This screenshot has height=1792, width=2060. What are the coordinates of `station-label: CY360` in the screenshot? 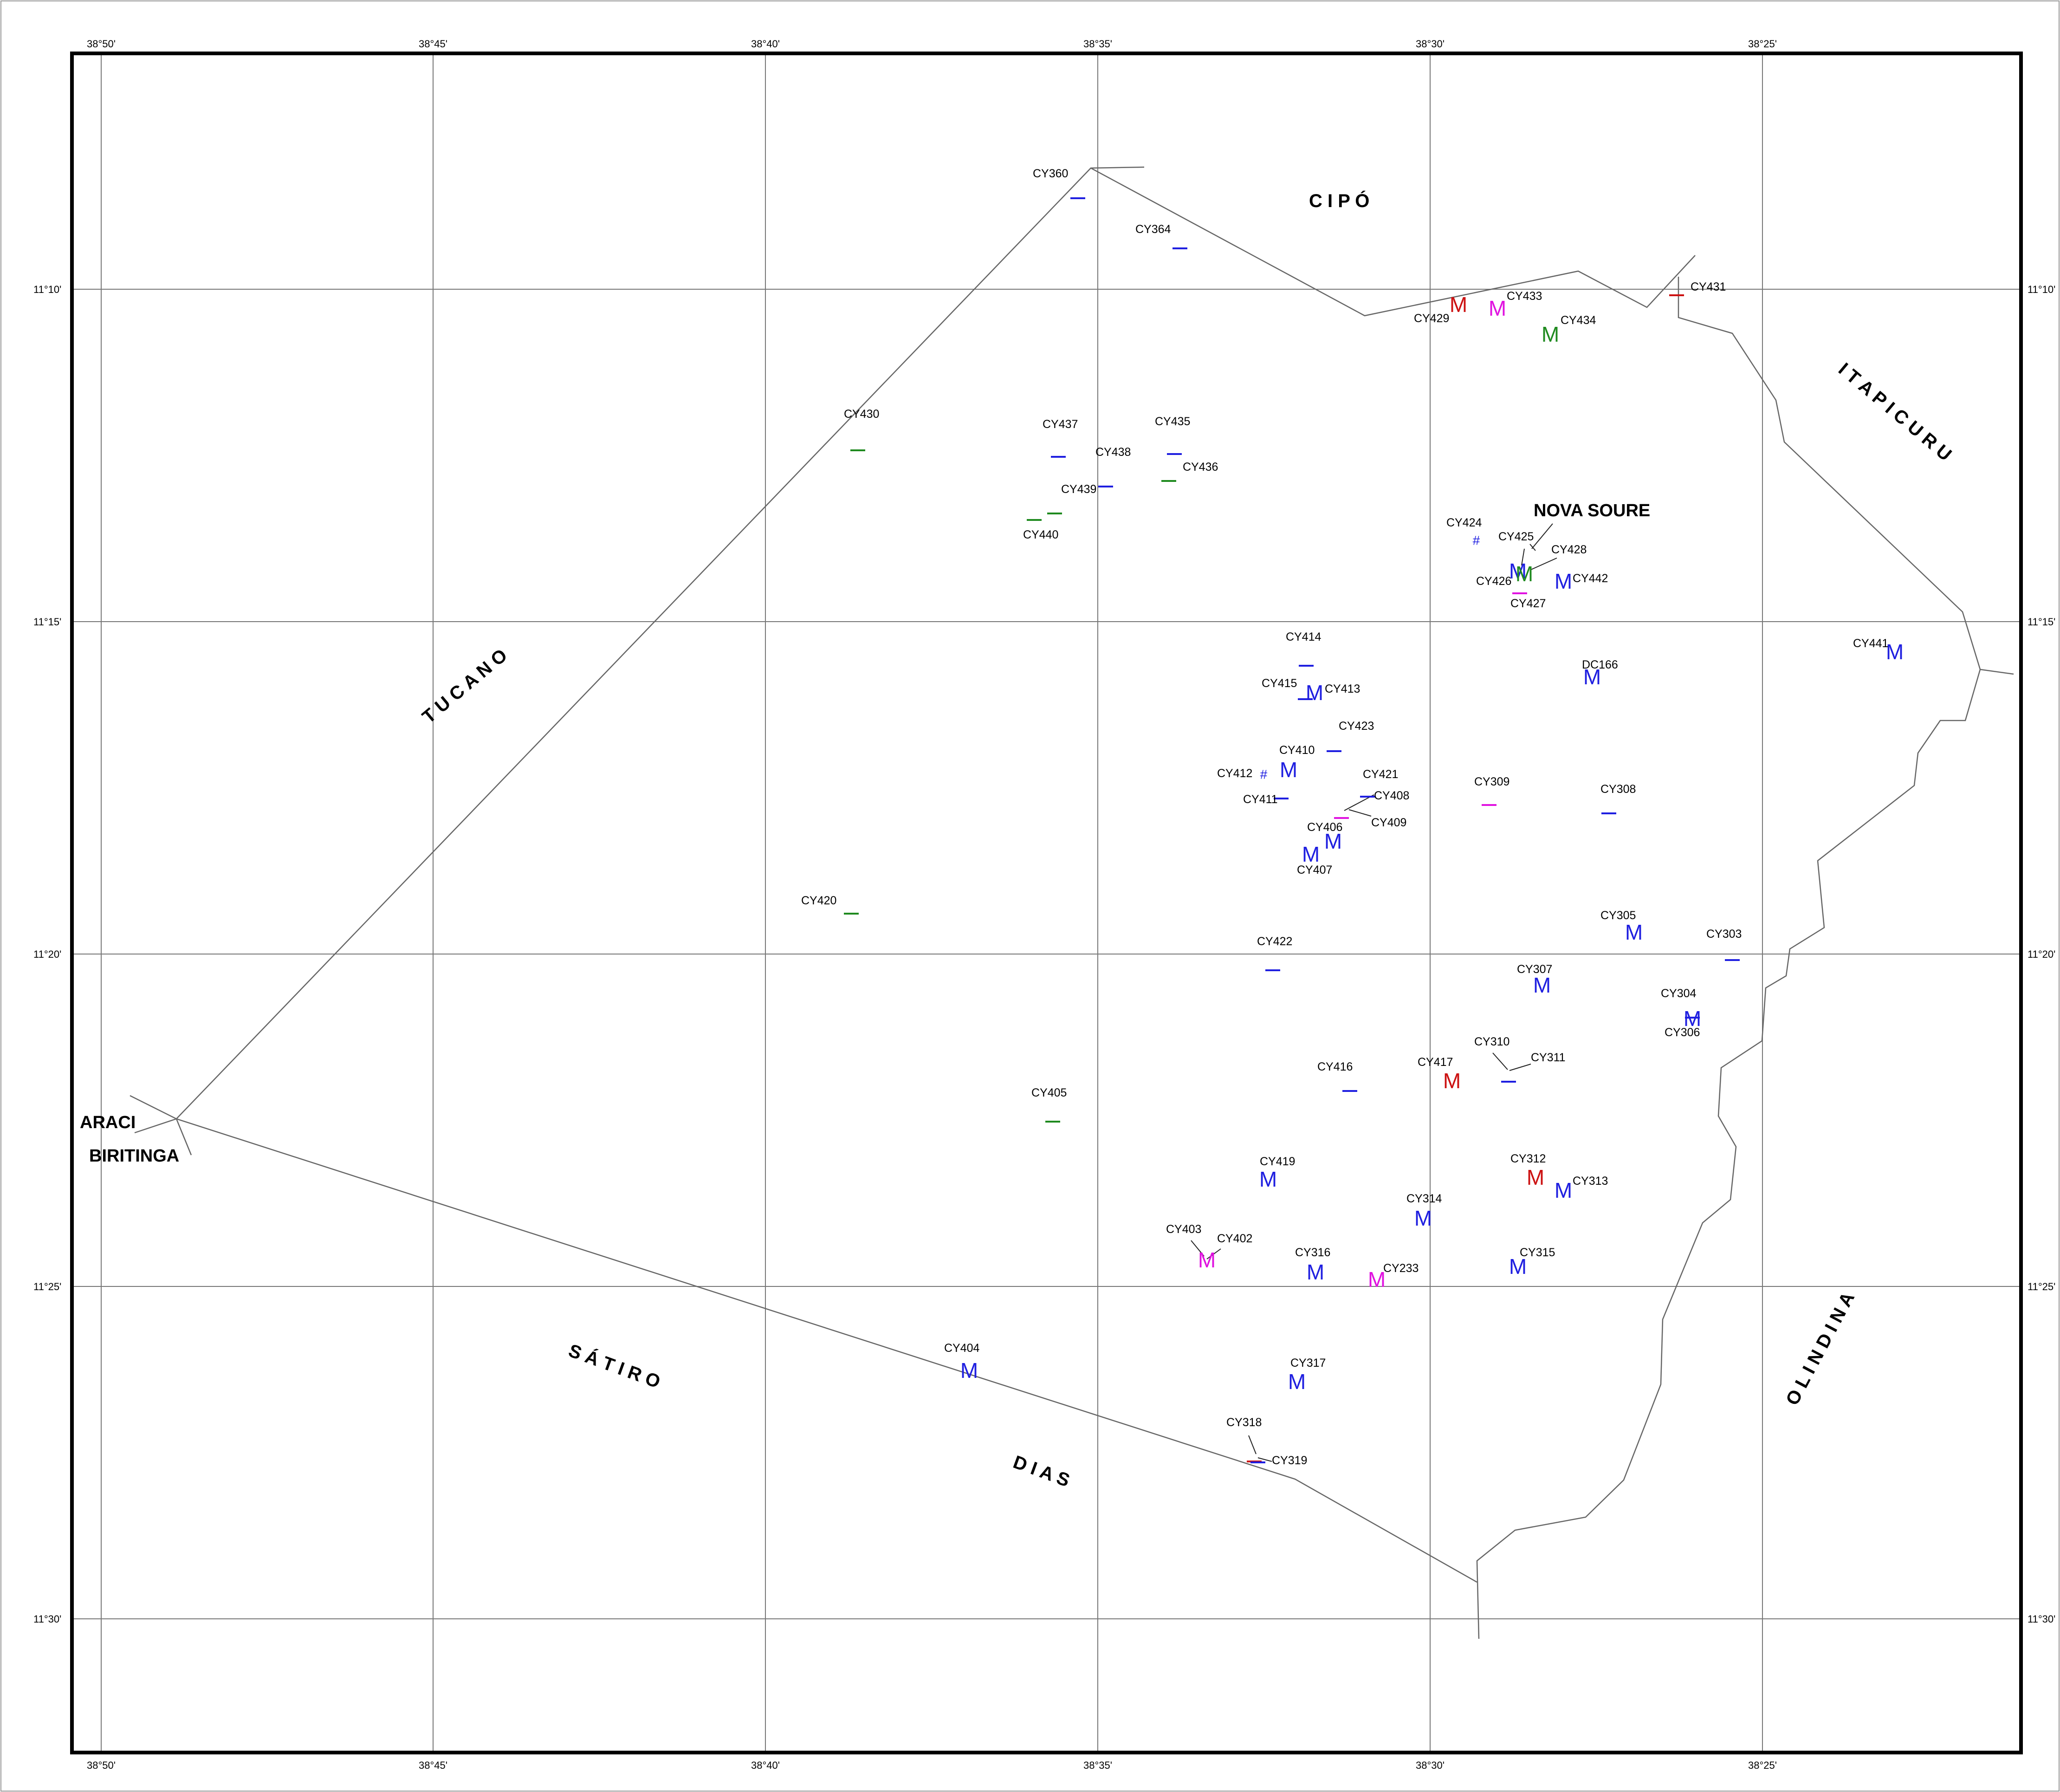 It's located at (1050, 173).